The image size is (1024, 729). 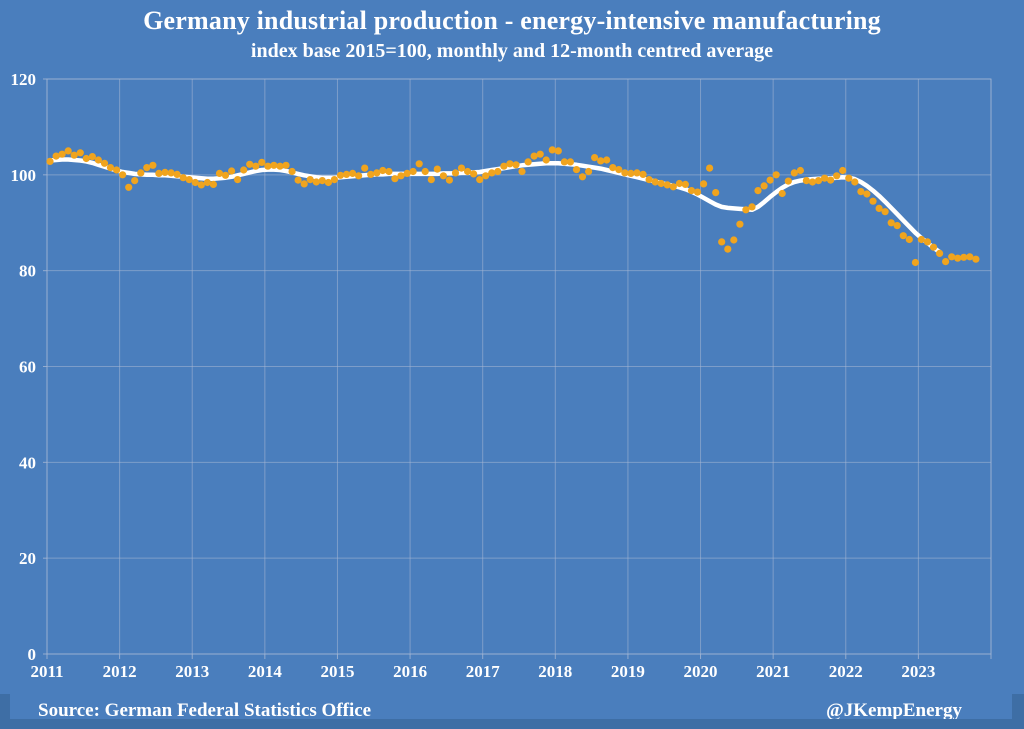 I want to click on x-tick-label: 2015, so click(x=337, y=671).